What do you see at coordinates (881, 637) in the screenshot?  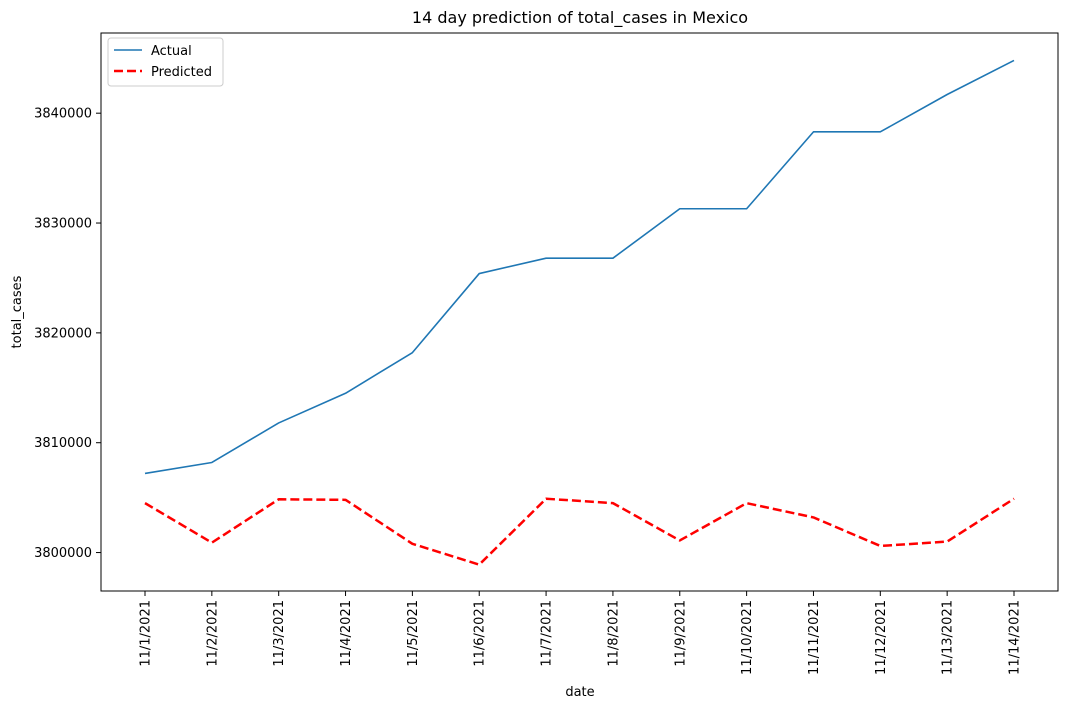 I see `x-tick-label: 11/12/2021` at bounding box center [881, 637].